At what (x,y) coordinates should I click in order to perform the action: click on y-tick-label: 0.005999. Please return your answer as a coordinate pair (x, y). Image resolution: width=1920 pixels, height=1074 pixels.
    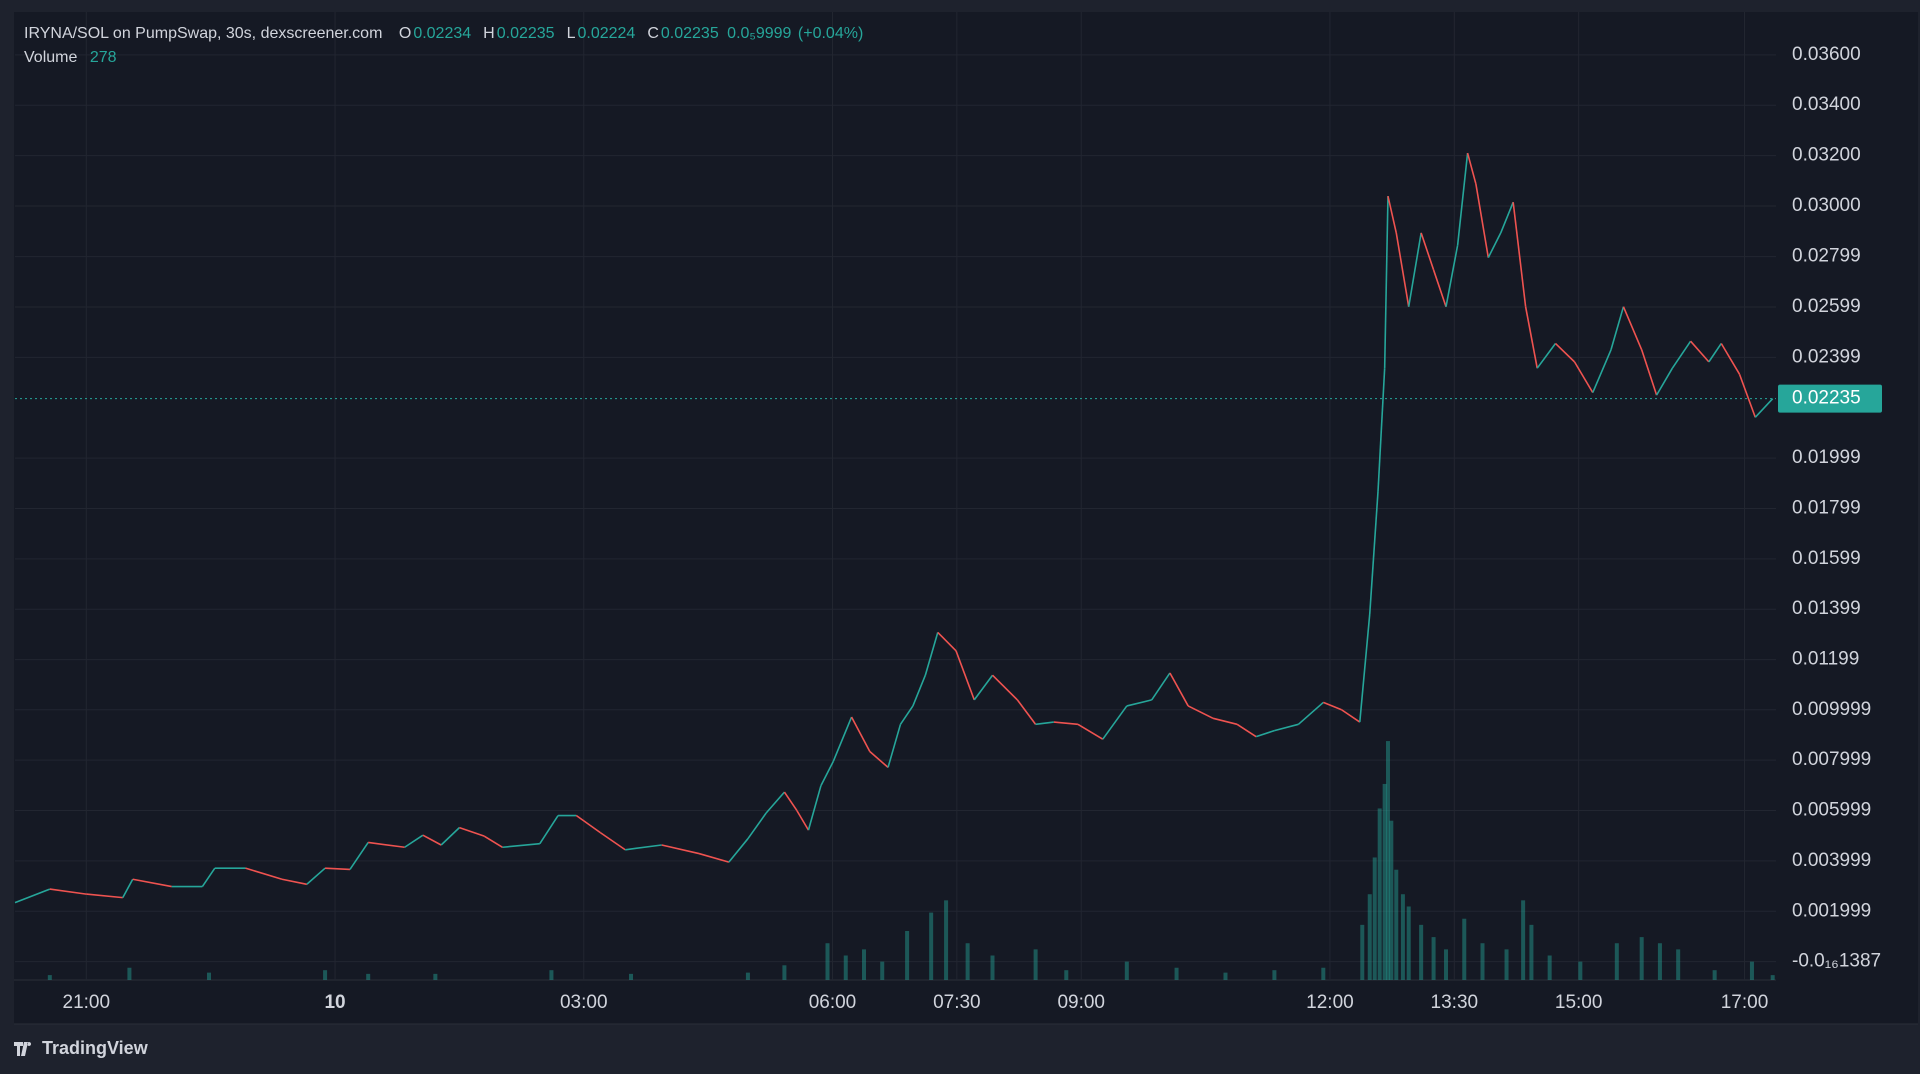
    Looking at the image, I should click on (1831, 810).